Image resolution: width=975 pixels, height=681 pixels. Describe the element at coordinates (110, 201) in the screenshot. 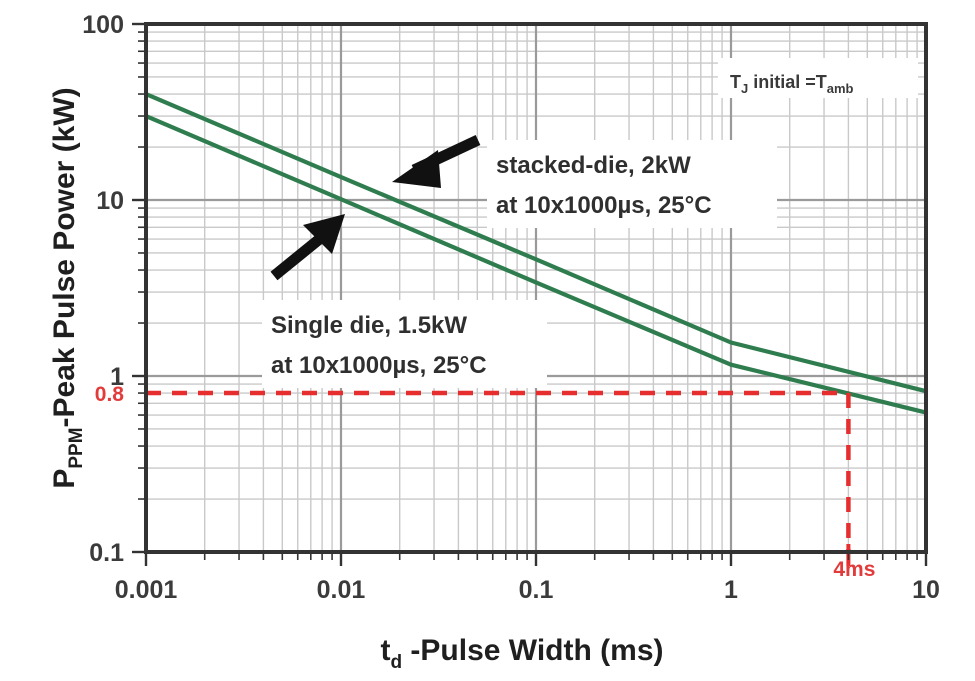

I see `y-tick-label: 10` at that location.